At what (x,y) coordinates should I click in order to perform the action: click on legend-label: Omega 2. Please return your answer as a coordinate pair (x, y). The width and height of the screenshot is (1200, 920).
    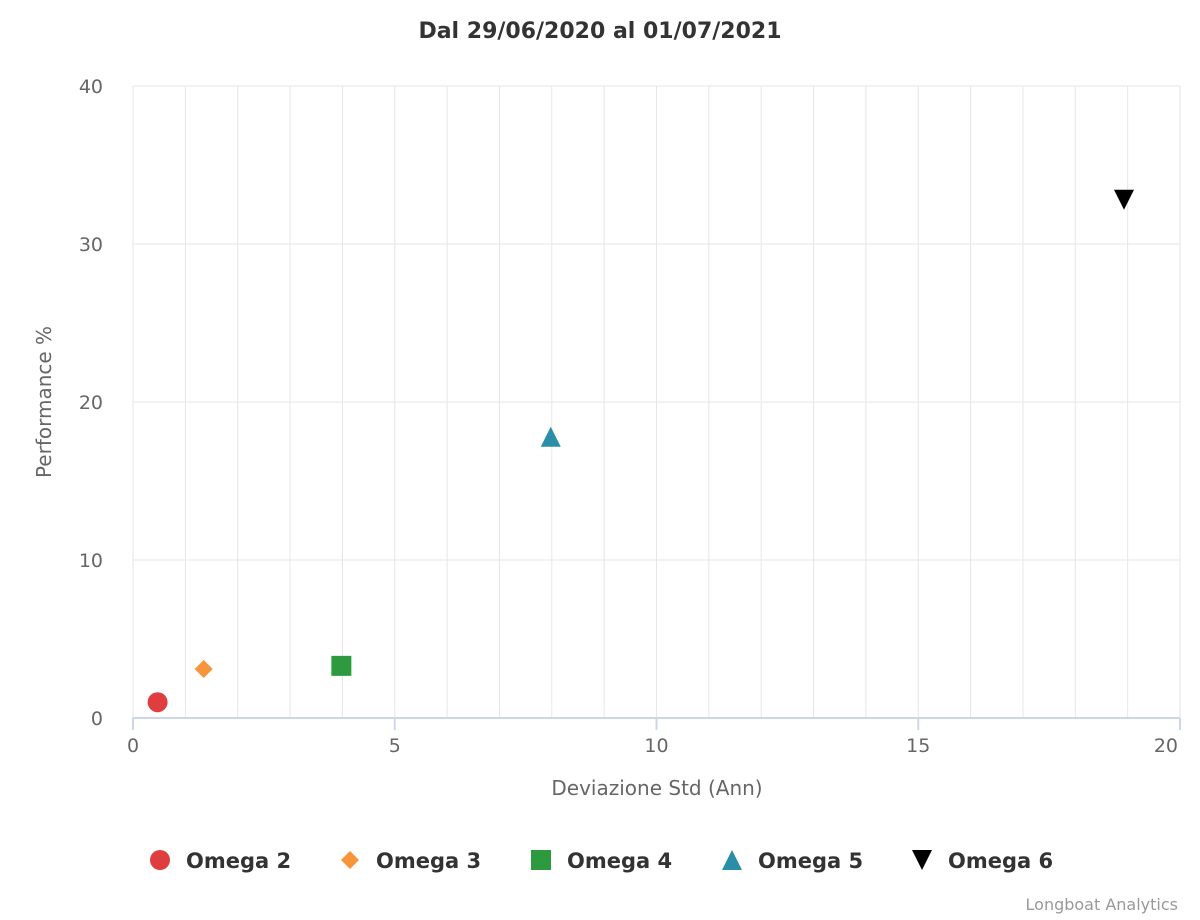
    Looking at the image, I should click on (238, 861).